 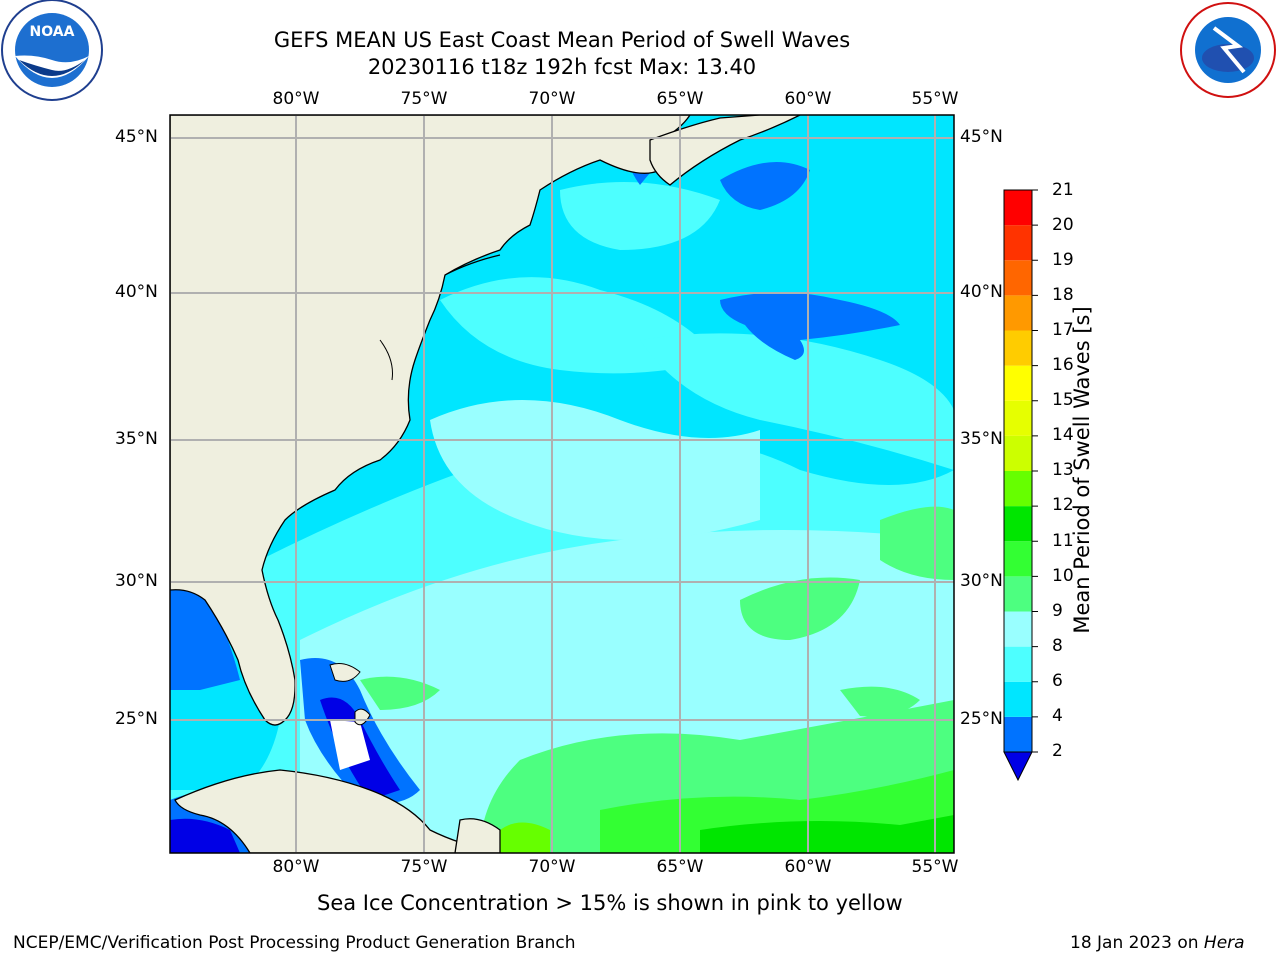 What do you see at coordinates (1063, 225) in the screenshot?
I see `colorbar-tick: 20` at bounding box center [1063, 225].